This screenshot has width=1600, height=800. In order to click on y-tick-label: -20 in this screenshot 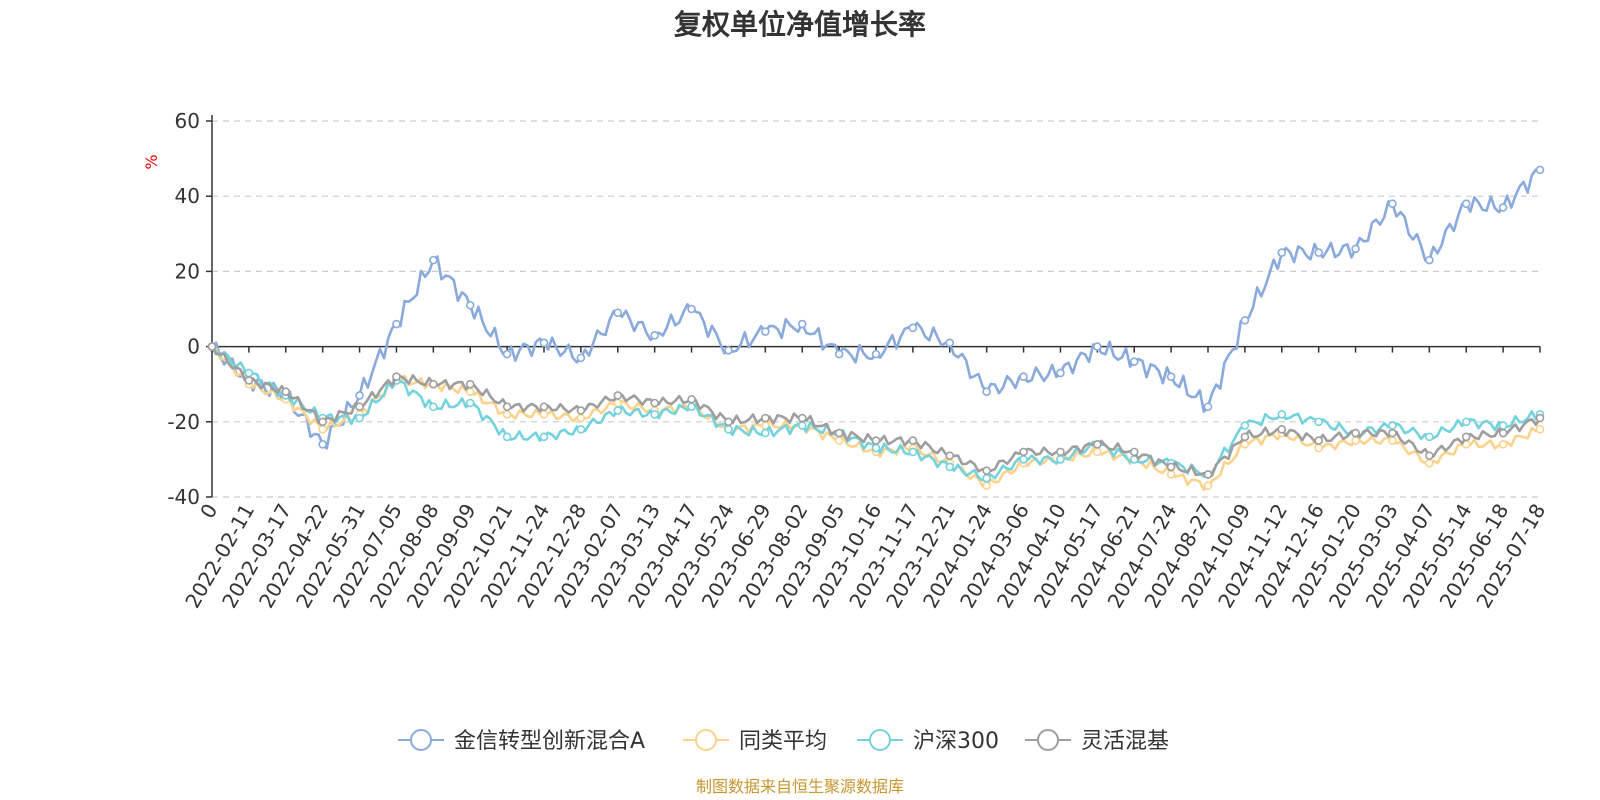, I will do `click(183, 422)`.